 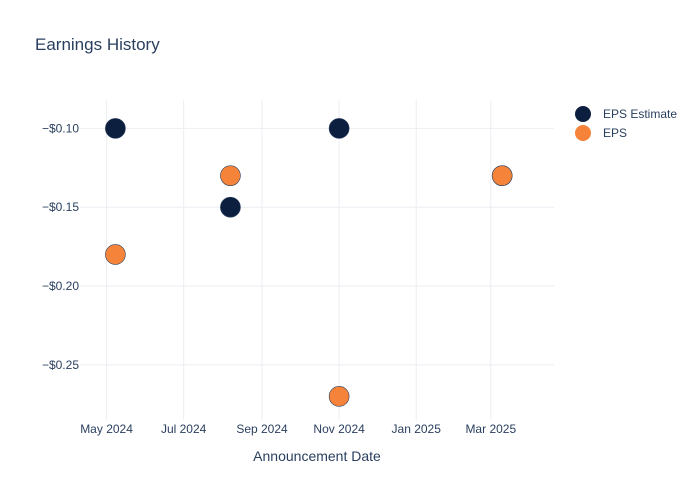 I want to click on x-tick-label: Sep 2024, so click(x=262, y=429).